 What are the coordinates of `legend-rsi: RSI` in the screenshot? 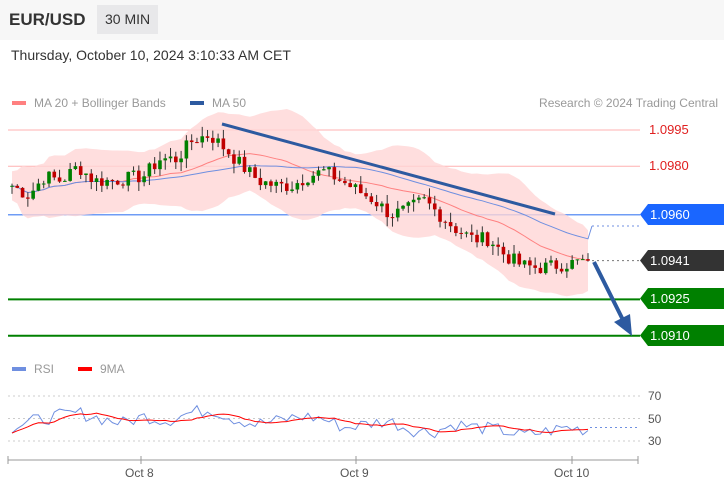 It's located at (33, 369).